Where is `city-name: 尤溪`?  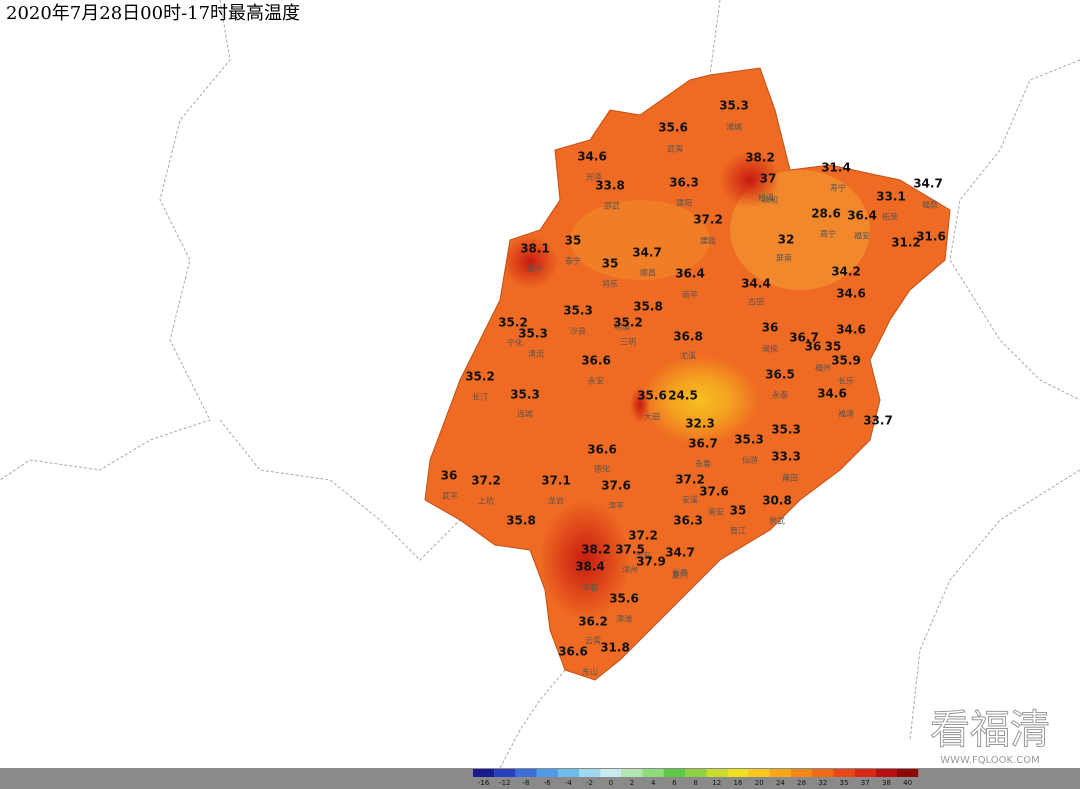
city-name: 尤溪 is located at coordinates (688, 356).